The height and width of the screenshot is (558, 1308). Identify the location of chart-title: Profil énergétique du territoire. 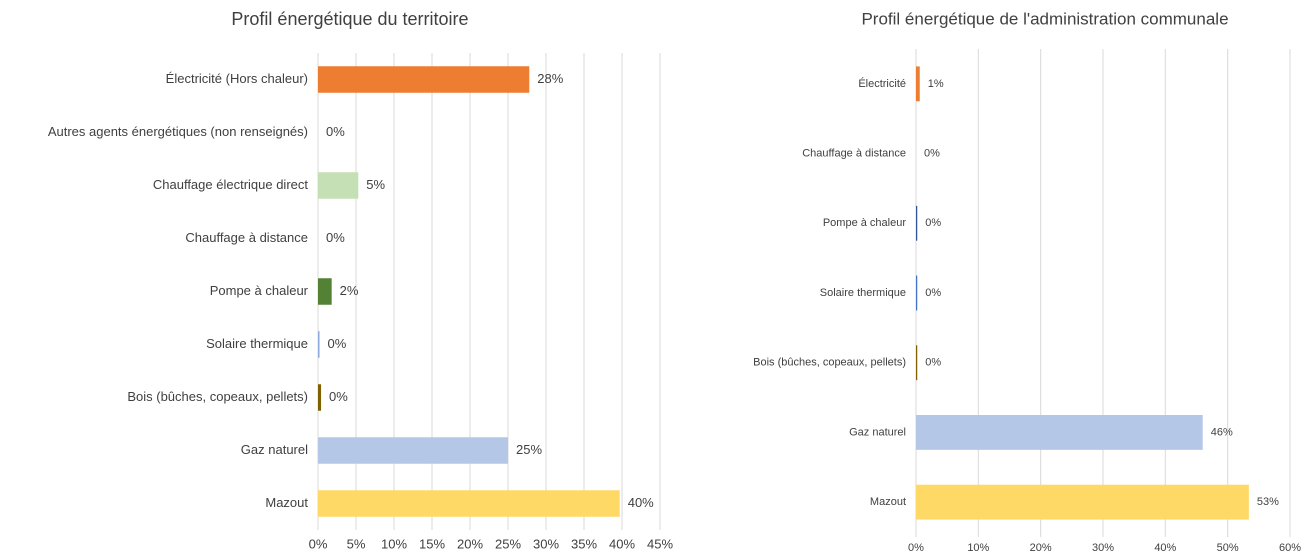
(349, 19).